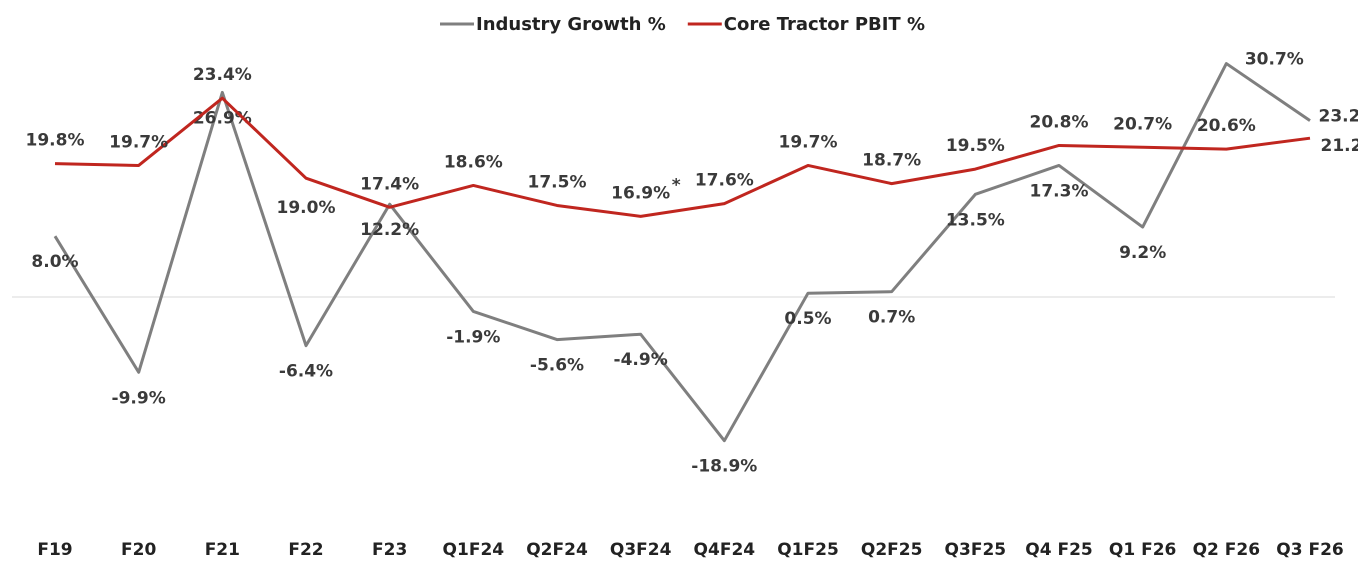 The width and height of the screenshot is (1358, 564). What do you see at coordinates (306, 208) in the screenshot?
I see `data-label: 19.0%` at bounding box center [306, 208].